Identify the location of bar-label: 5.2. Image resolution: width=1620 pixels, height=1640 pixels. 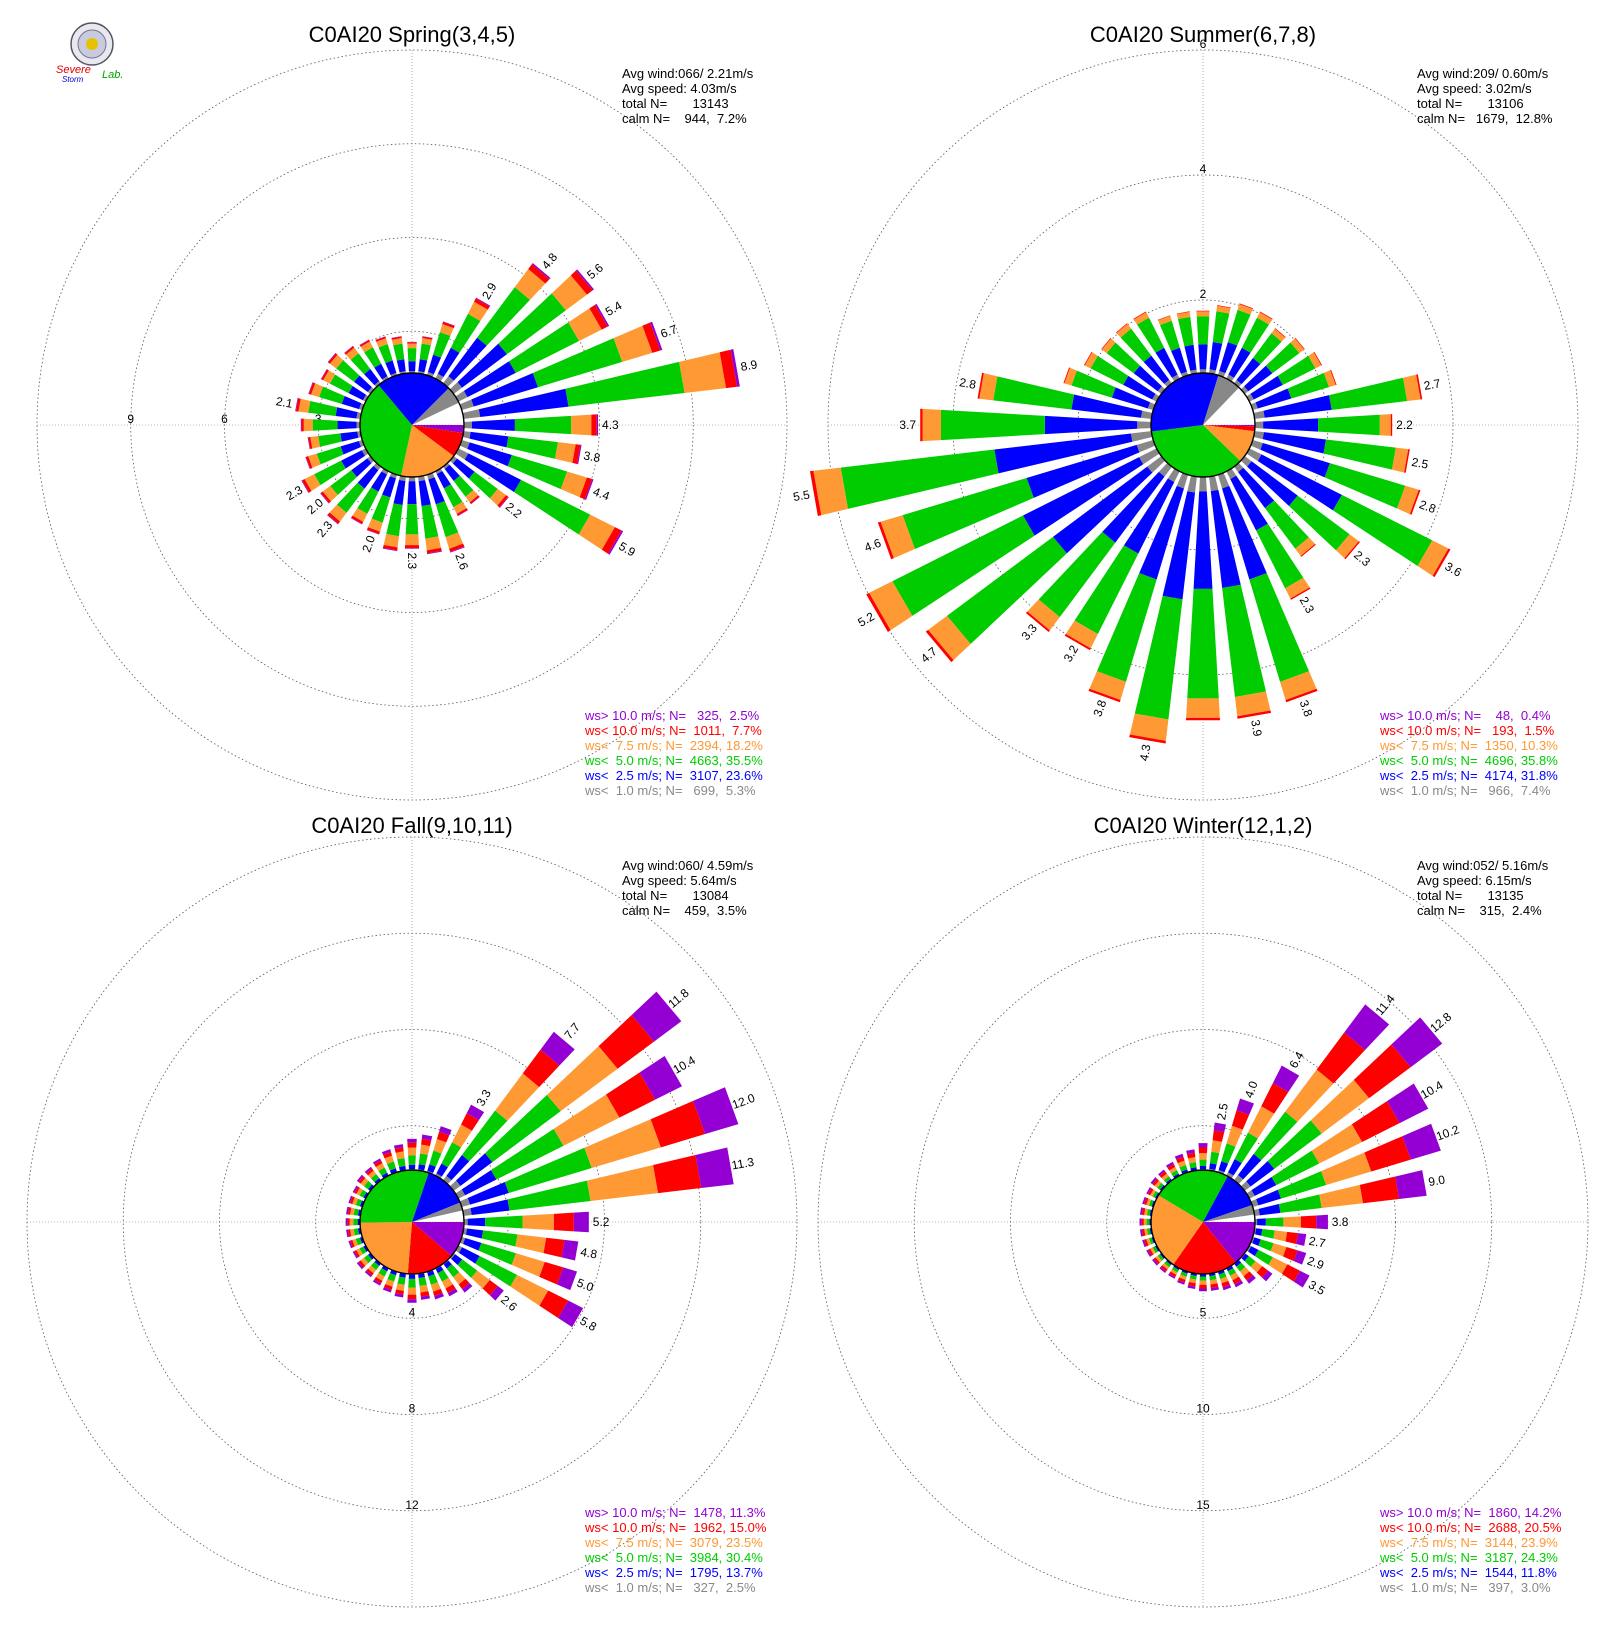
(601, 1222).